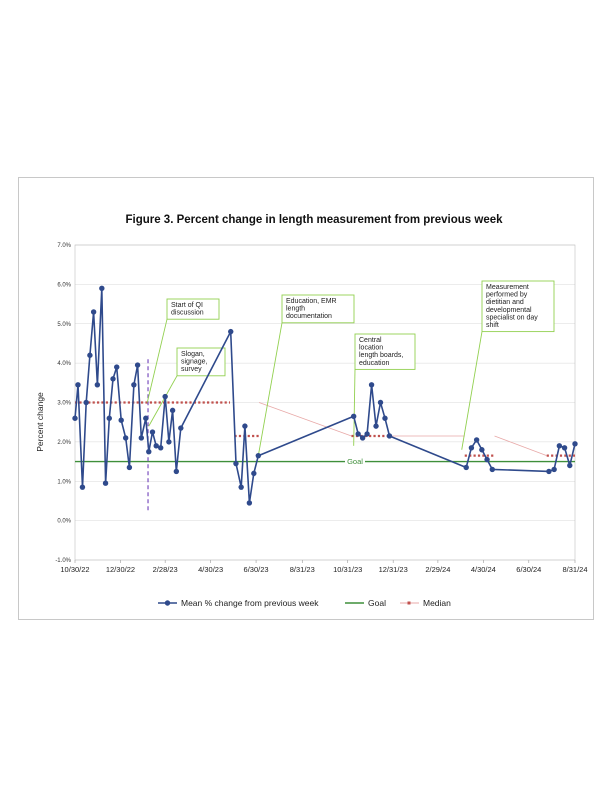 The width and height of the screenshot is (612, 792). Describe the element at coordinates (409, 603) in the screenshot. I see `legend-median-marker` at that location.